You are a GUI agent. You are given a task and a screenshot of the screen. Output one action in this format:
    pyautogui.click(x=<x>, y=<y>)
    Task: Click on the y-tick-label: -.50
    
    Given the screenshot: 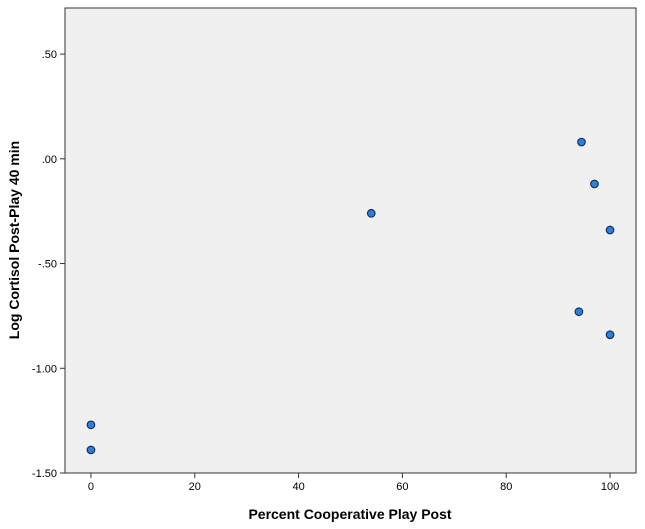 What is the action you would take?
    pyautogui.click(x=47, y=265)
    